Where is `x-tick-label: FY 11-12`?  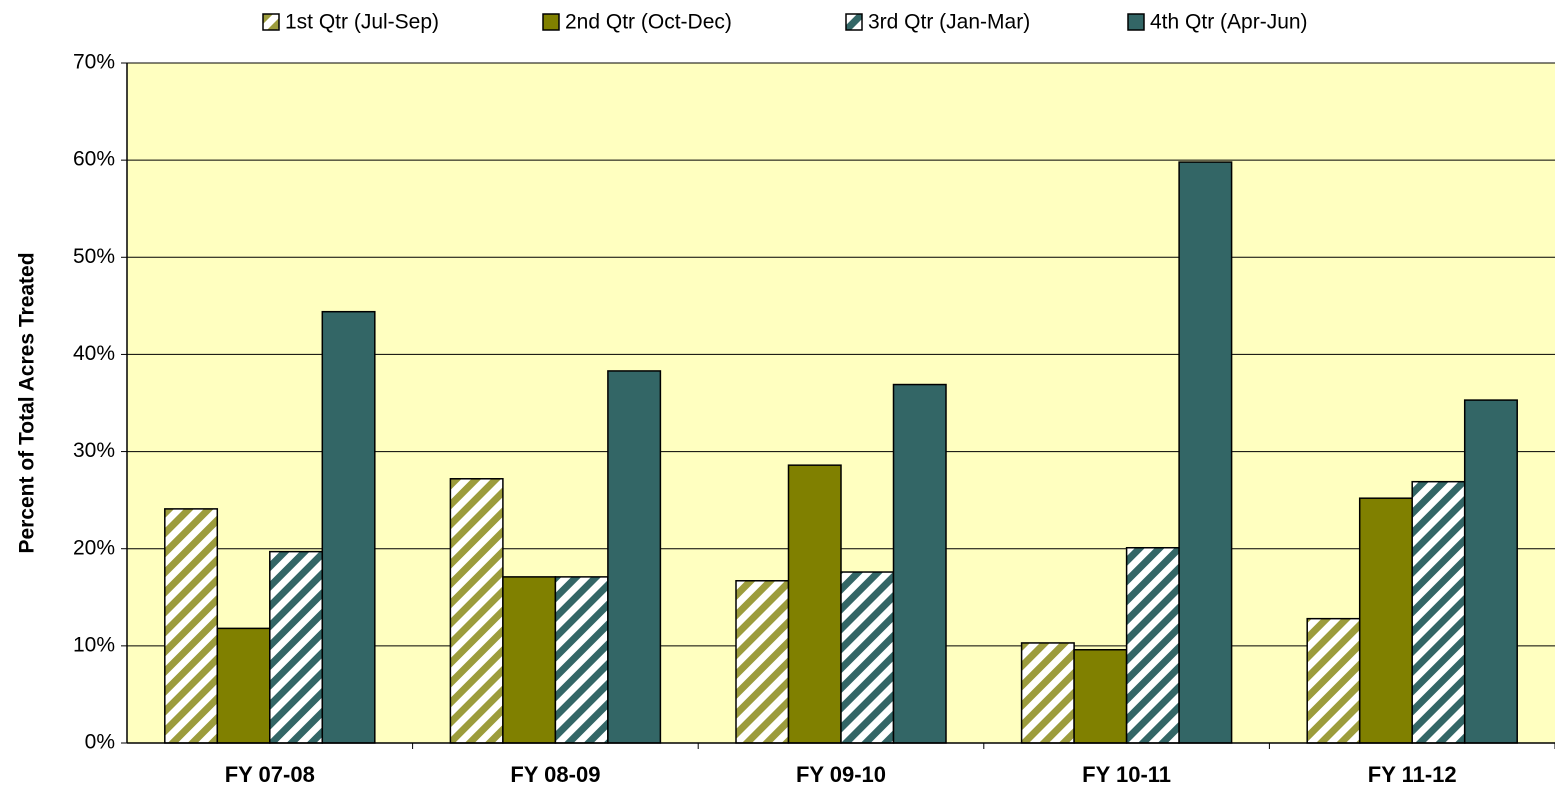
x-tick-label: FY 11-12 is located at coordinates (1412, 774).